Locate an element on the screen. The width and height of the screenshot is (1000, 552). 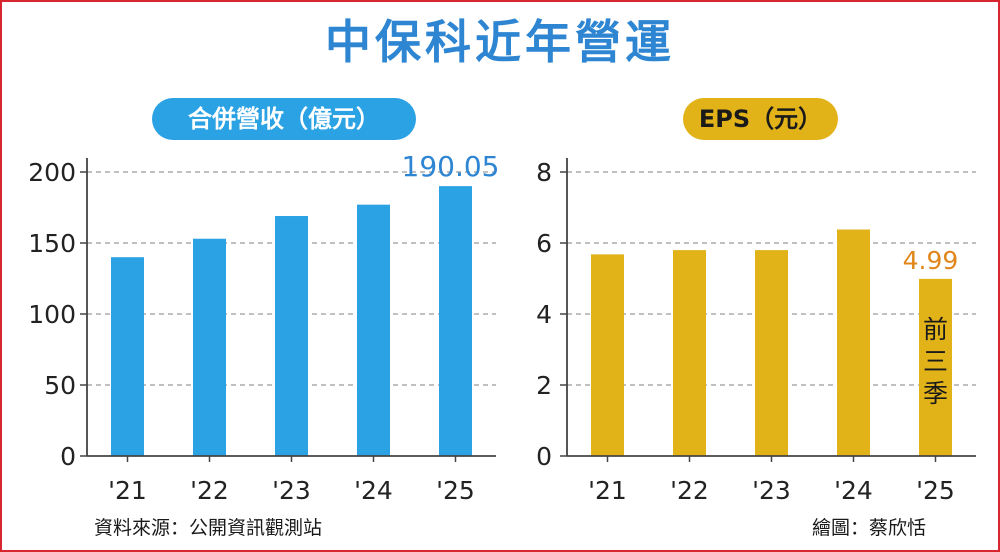
eps-value-label: 4.99 is located at coordinates (931, 260).